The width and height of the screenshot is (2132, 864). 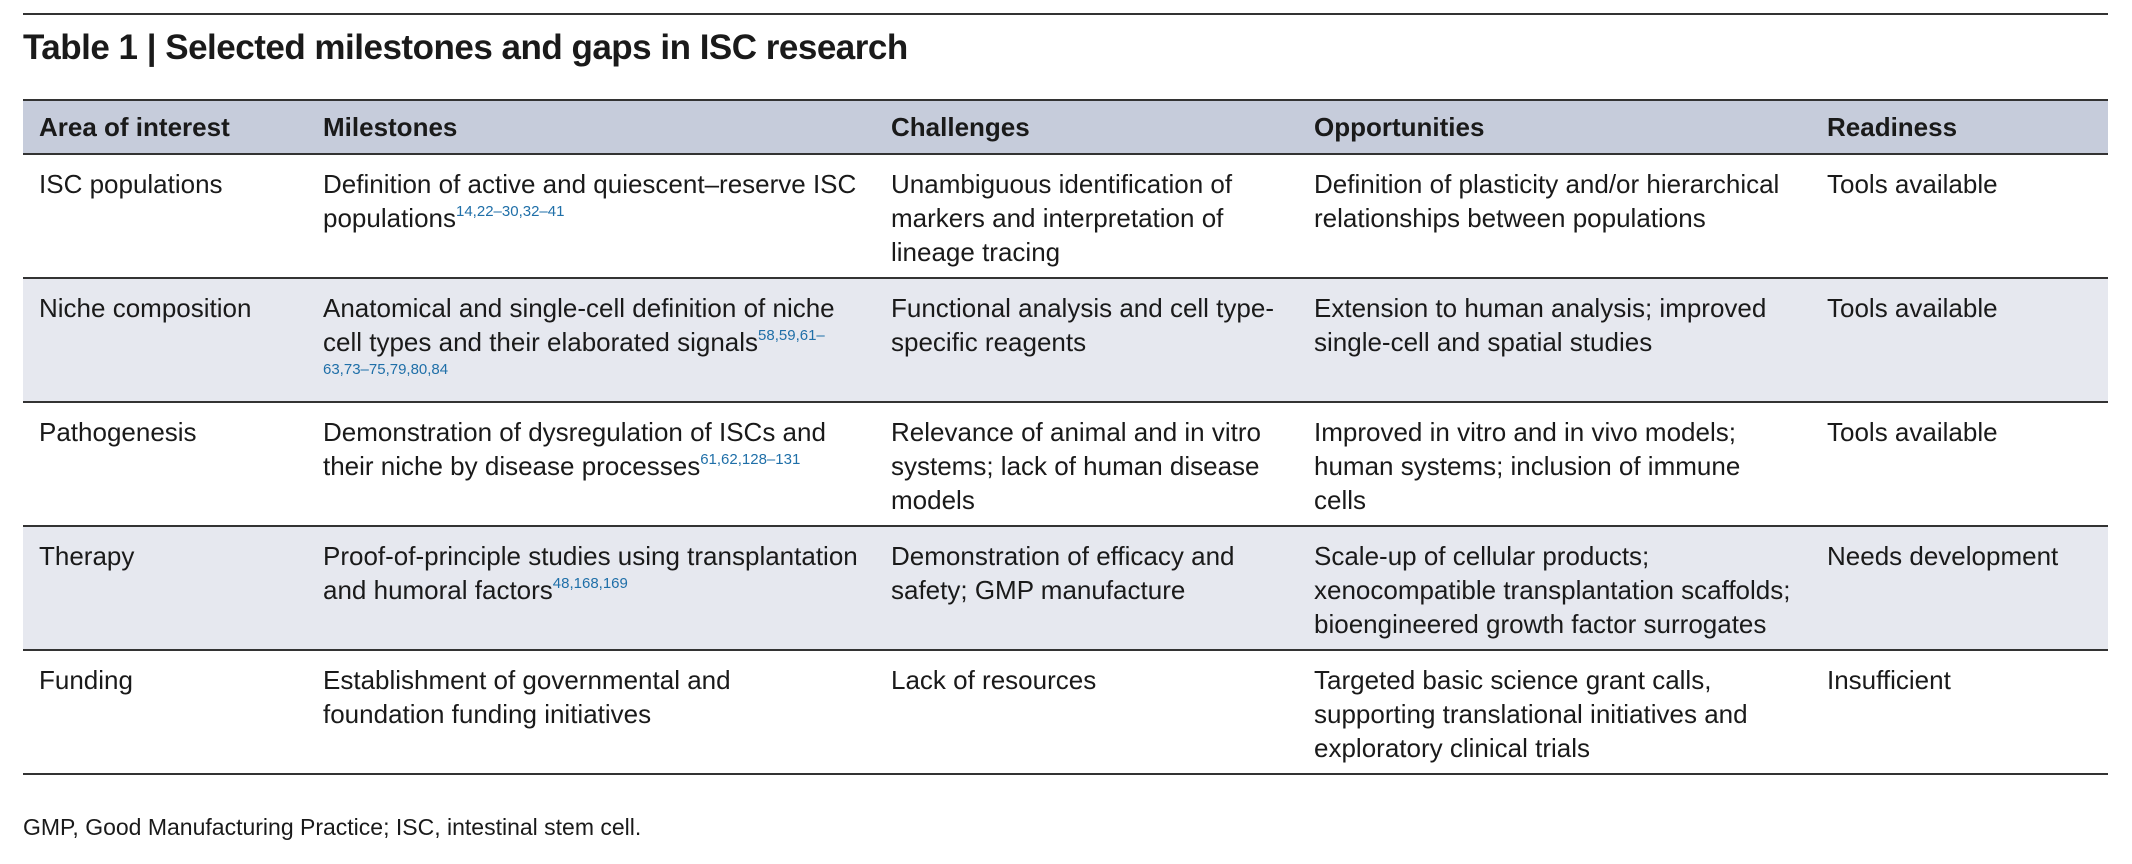 What do you see at coordinates (574, 352) in the screenshot?
I see `reference-citation: 58,59,61–63,73–75,79,80,84` at bounding box center [574, 352].